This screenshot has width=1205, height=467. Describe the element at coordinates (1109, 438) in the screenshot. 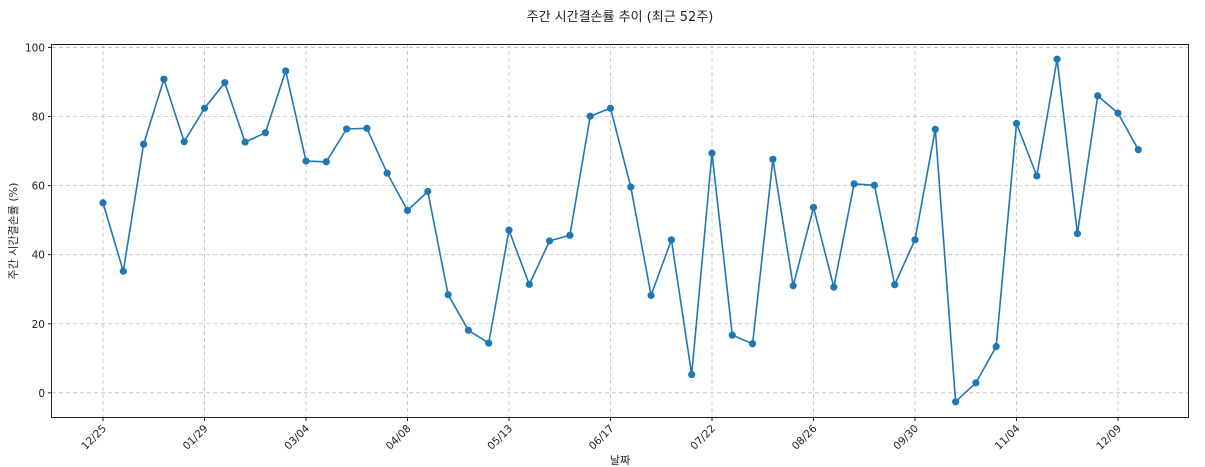

I see `x-tick-label: 12/09` at that location.